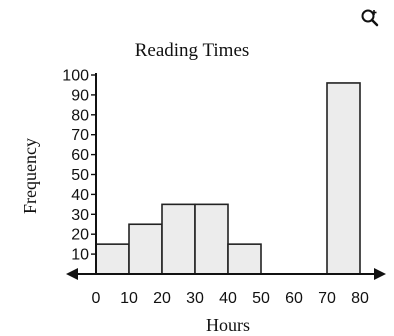 The width and height of the screenshot is (394, 336). Describe the element at coordinates (162, 298) in the screenshot. I see `x-tick-label: 20` at that location.